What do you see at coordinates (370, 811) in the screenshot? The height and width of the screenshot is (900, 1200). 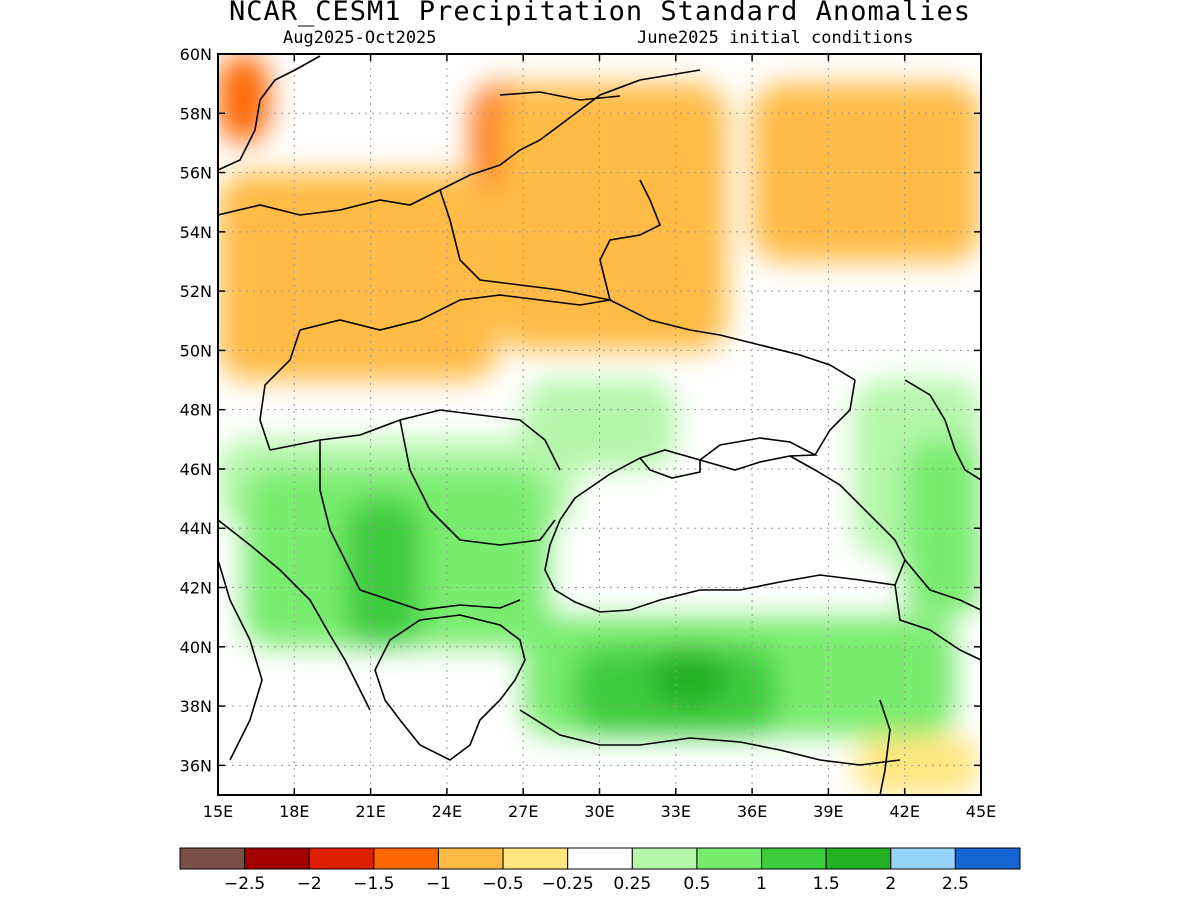 I see `lon-tick-label: 21E` at bounding box center [370, 811].